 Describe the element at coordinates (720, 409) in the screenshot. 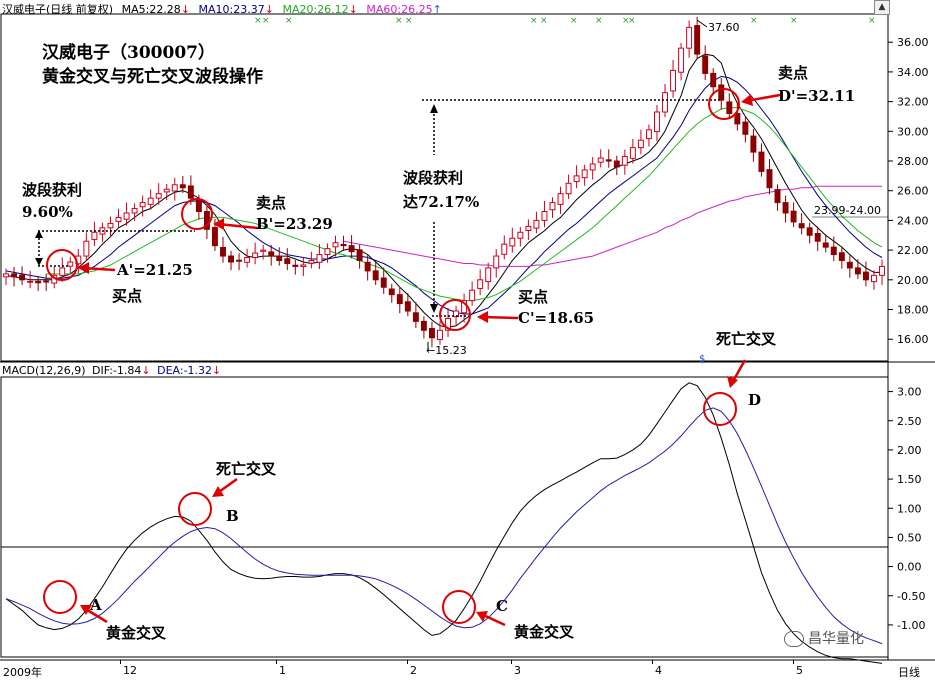

I see `circle-d-macd` at that location.